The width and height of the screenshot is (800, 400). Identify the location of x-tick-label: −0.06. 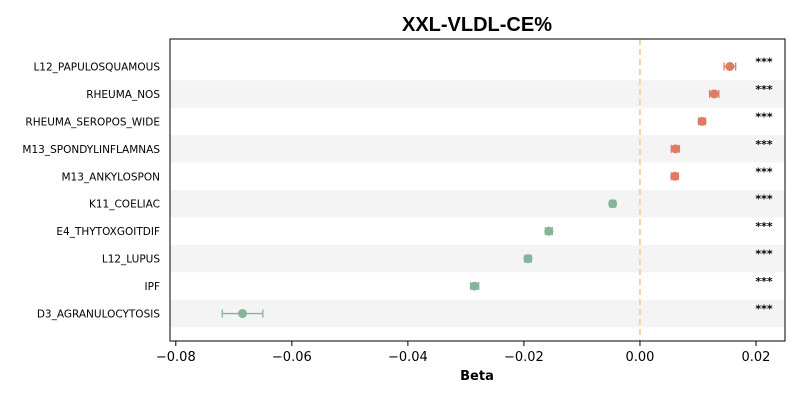
(292, 357).